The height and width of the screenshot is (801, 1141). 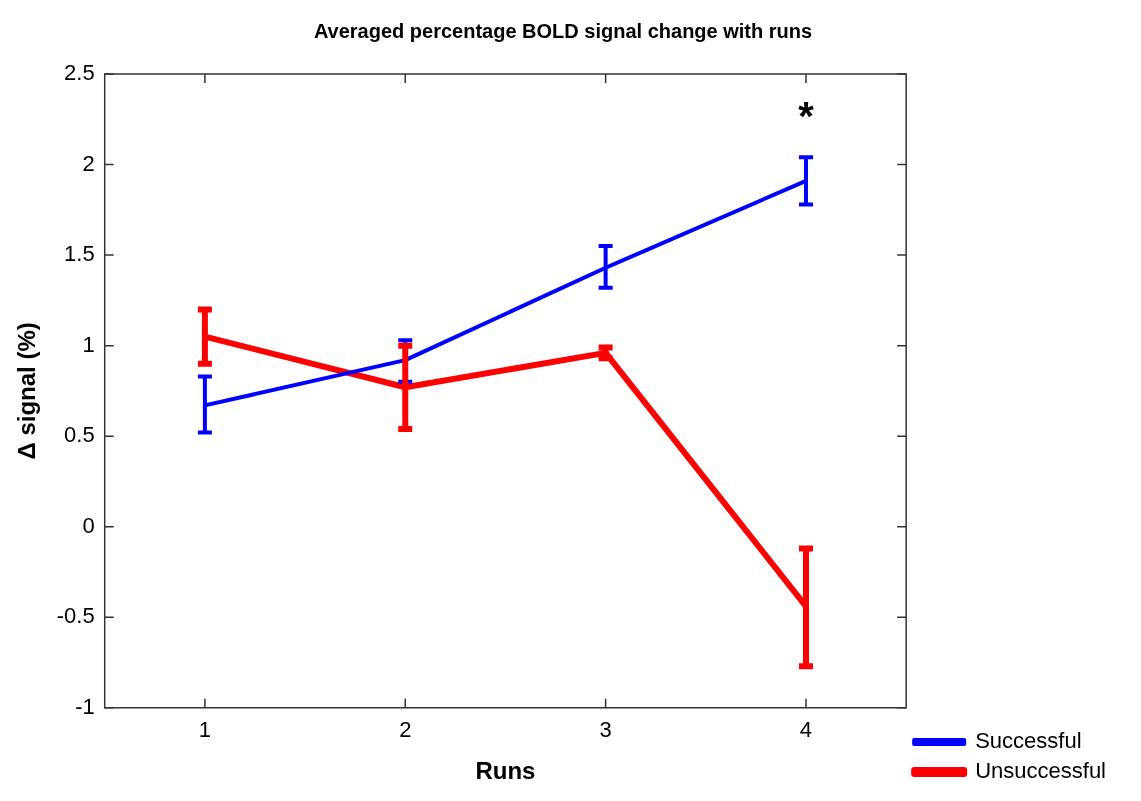 What do you see at coordinates (79, 435) in the screenshot?
I see `y-tick-label: 0.5` at bounding box center [79, 435].